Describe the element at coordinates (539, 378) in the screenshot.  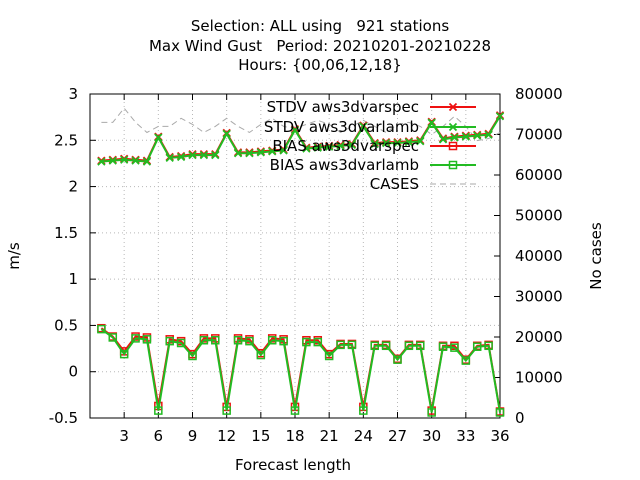
I see `y2-tick-label: 10000` at that location.